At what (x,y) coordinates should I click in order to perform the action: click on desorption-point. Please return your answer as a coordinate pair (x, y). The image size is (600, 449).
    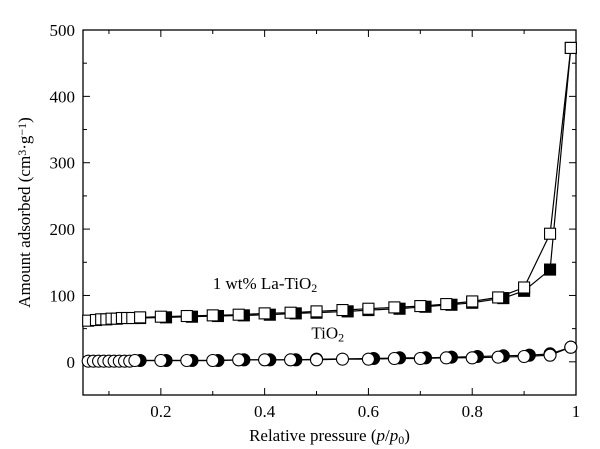
    Looking at the image, I should click on (550, 269).